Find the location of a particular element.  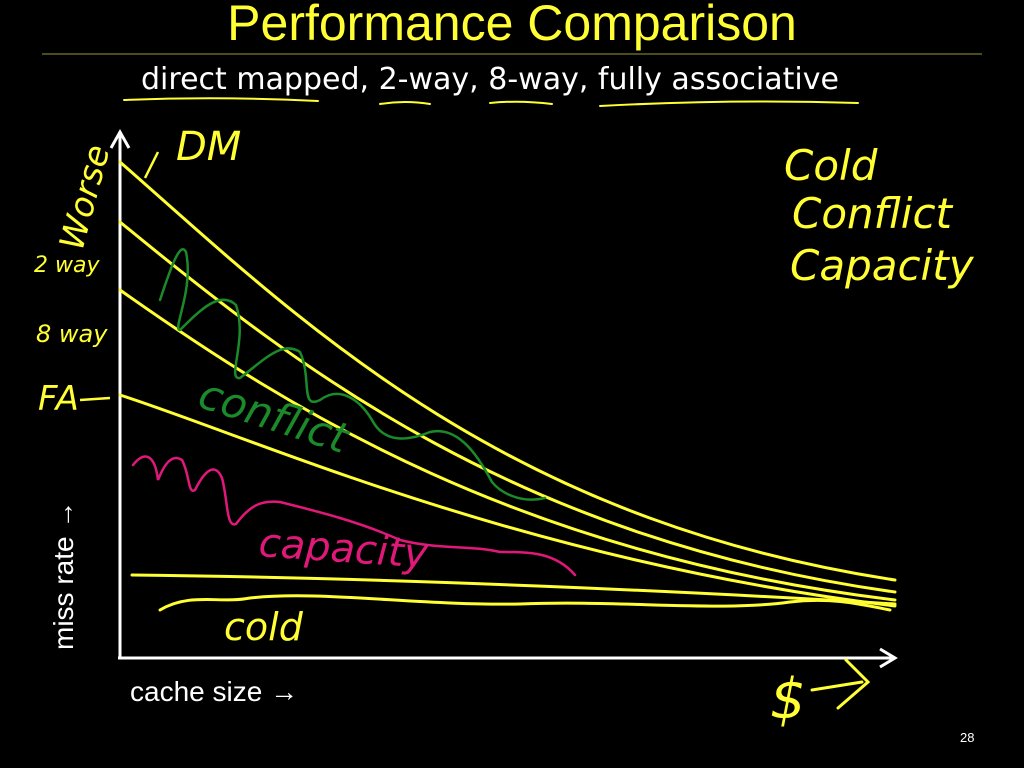

label-worse: Worse is located at coordinates (85, 198).